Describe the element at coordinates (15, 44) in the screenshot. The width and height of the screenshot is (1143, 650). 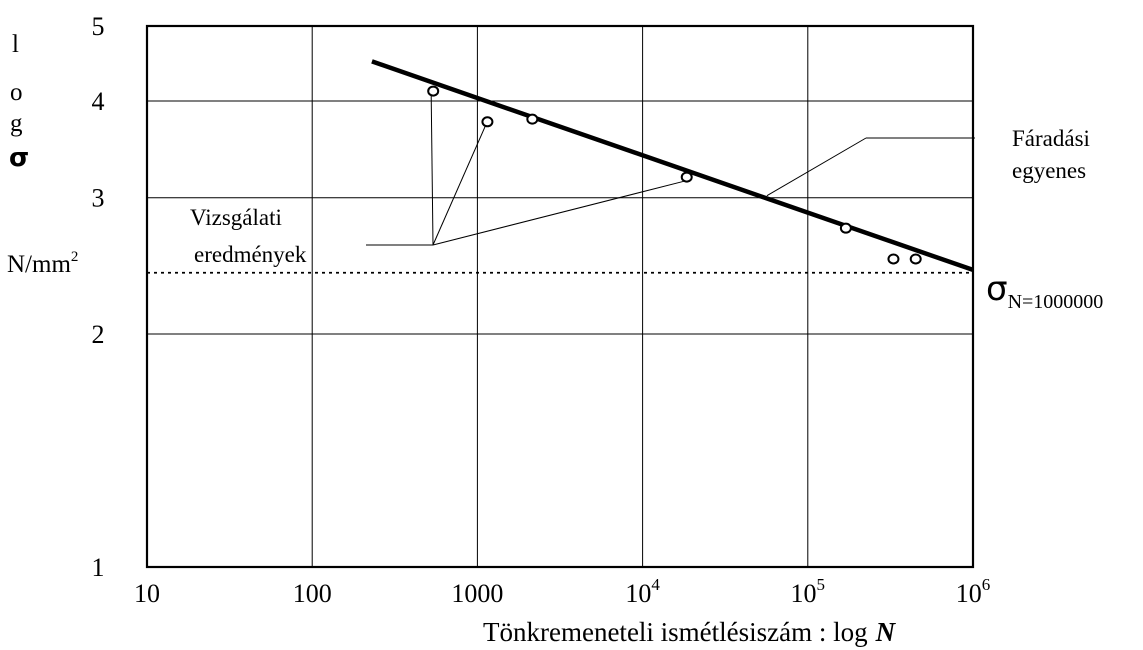
I see `y-axis-letter: l` at that location.